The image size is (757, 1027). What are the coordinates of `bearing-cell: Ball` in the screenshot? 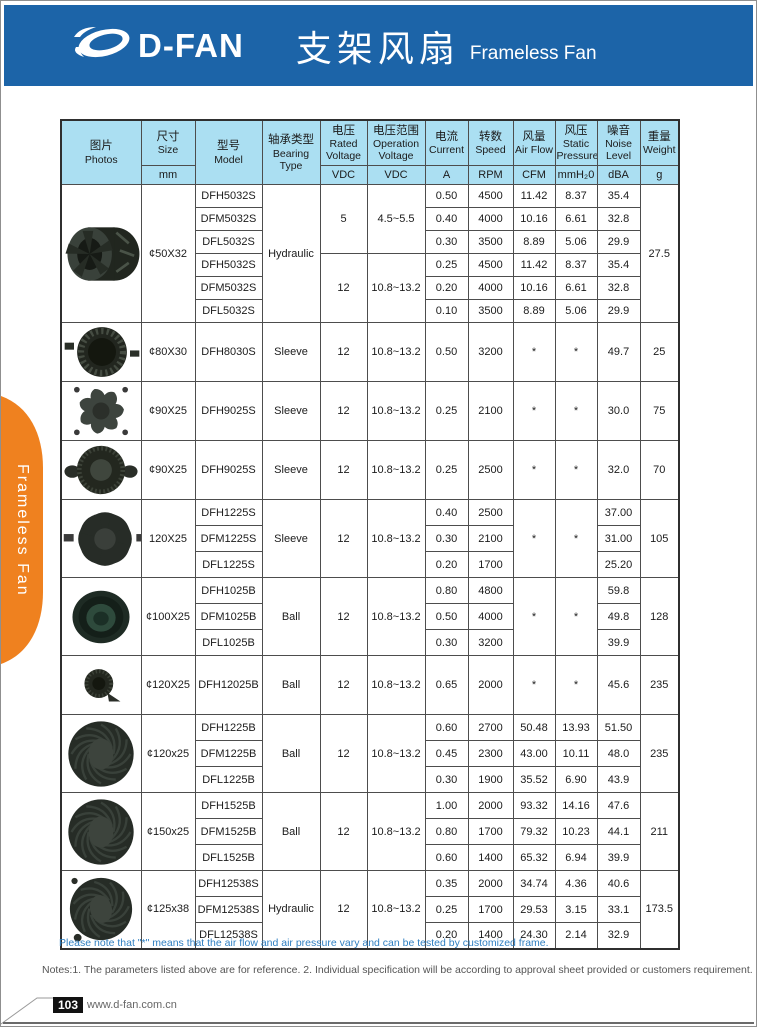 It's located at (291, 831).